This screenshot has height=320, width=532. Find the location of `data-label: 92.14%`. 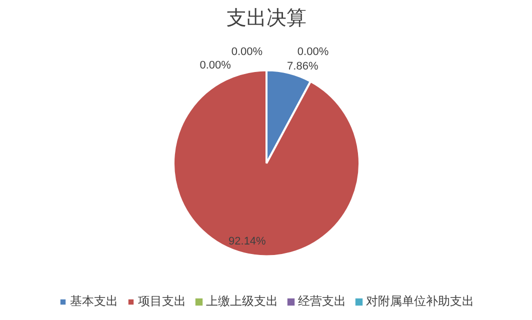

data-label: 92.14% is located at coordinates (247, 242).